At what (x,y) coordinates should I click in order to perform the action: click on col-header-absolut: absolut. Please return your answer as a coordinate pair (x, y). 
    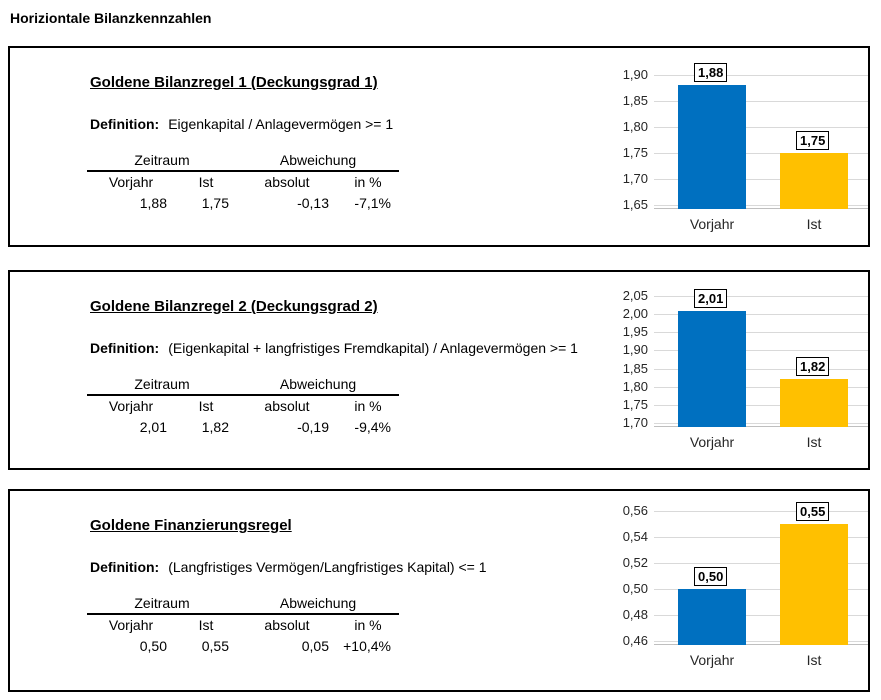
    Looking at the image, I should click on (287, 182).